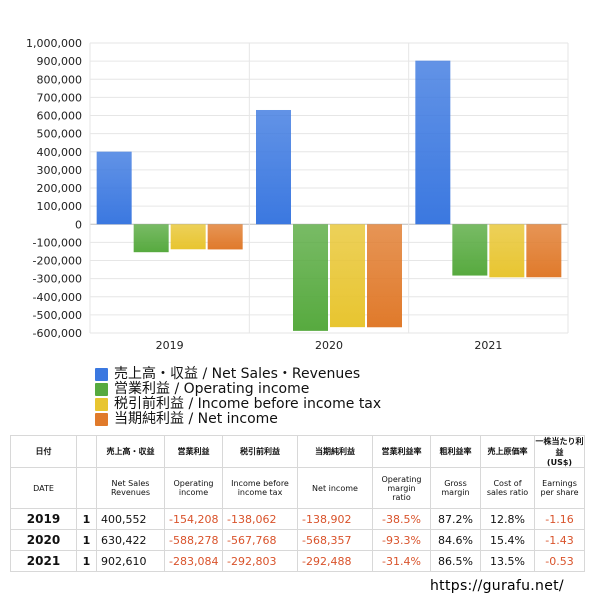 Image resolution: width=600 pixels, height=599 pixels. What do you see at coordinates (559, 451) in the screenshot?
I see `header-cell-jp: 一株当たり利益 (US$)` at bounding box center [559, 451].